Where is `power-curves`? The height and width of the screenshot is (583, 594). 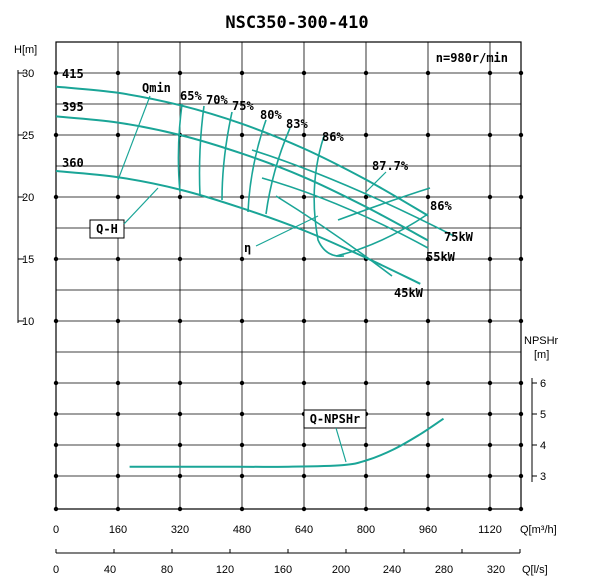 power-curves is located at coordinates (353, 213).